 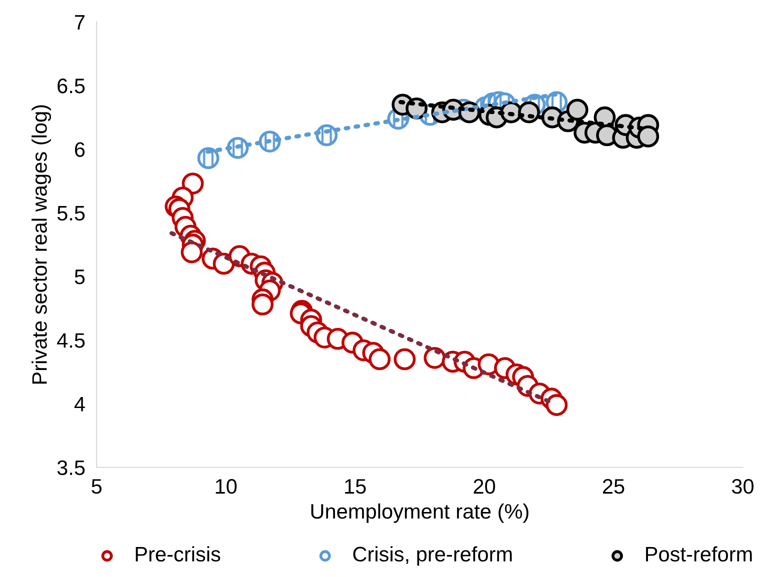 What do you see at coordinates (80, 149) in the screenshot?
I see `y-tick-label: 6` at bounding box center [80, 149].